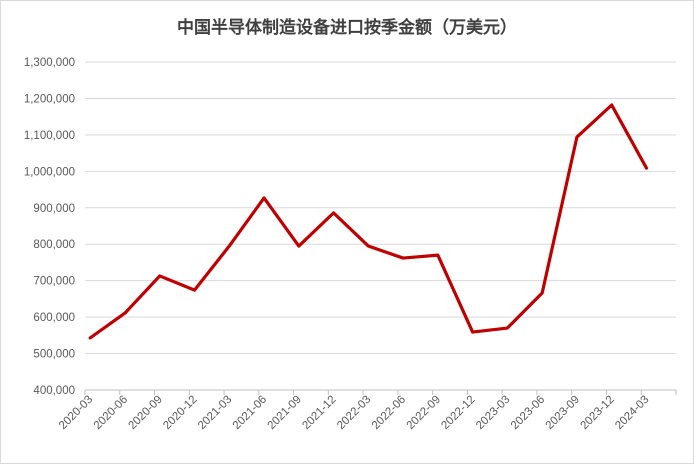  I want to click on x-tick-label: 2021-03, so click(215, 413).